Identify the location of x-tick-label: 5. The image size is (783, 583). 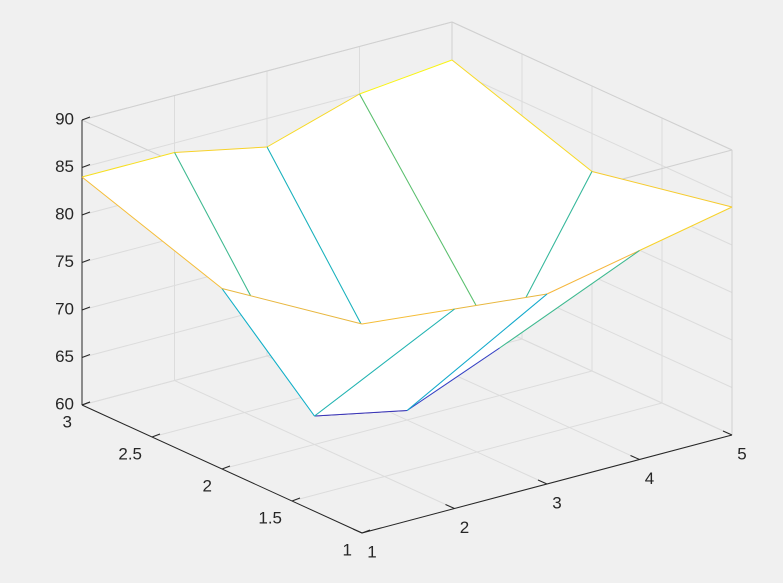
(741, 453).